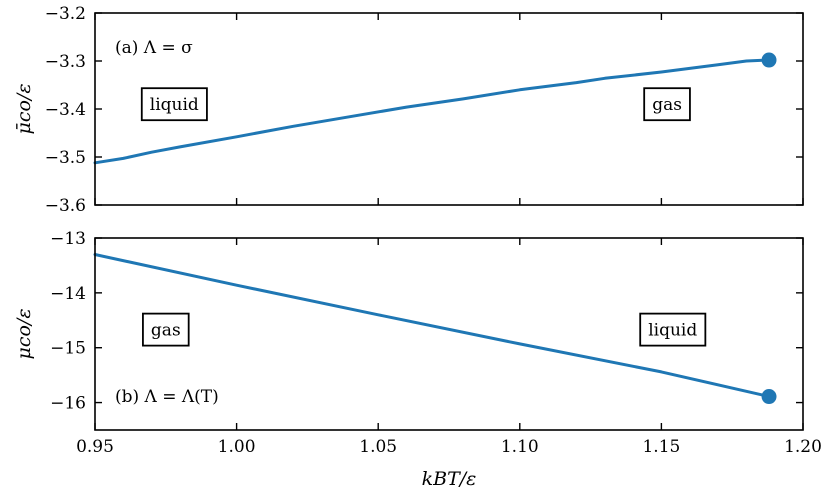 Image resolution: width=830 pixels, height=498 pixels. Describe the element at coordinates (769, 60) in the screenshot. I see `panel-a-critical-point` at that location.